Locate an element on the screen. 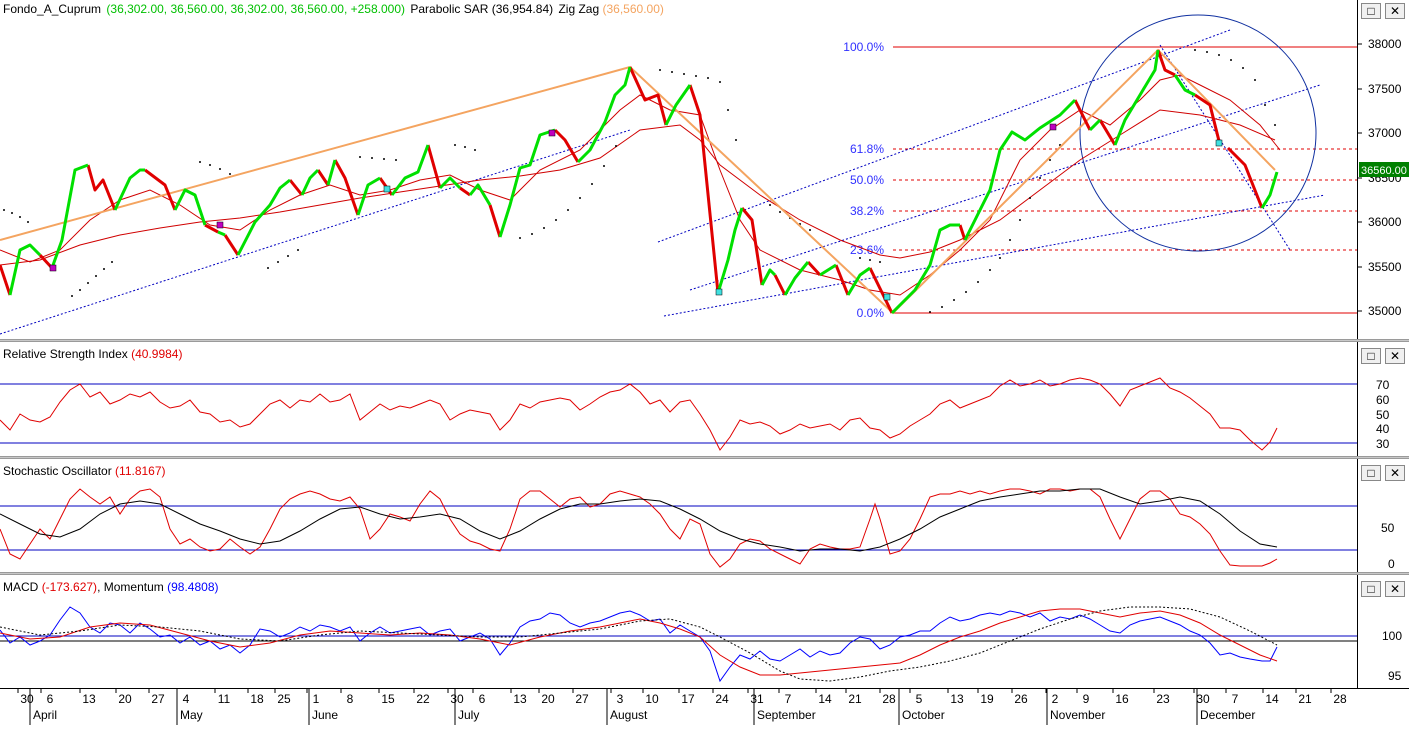 The image size is (1409, 729). day-label: 20 is located at coordinates (548, 699).